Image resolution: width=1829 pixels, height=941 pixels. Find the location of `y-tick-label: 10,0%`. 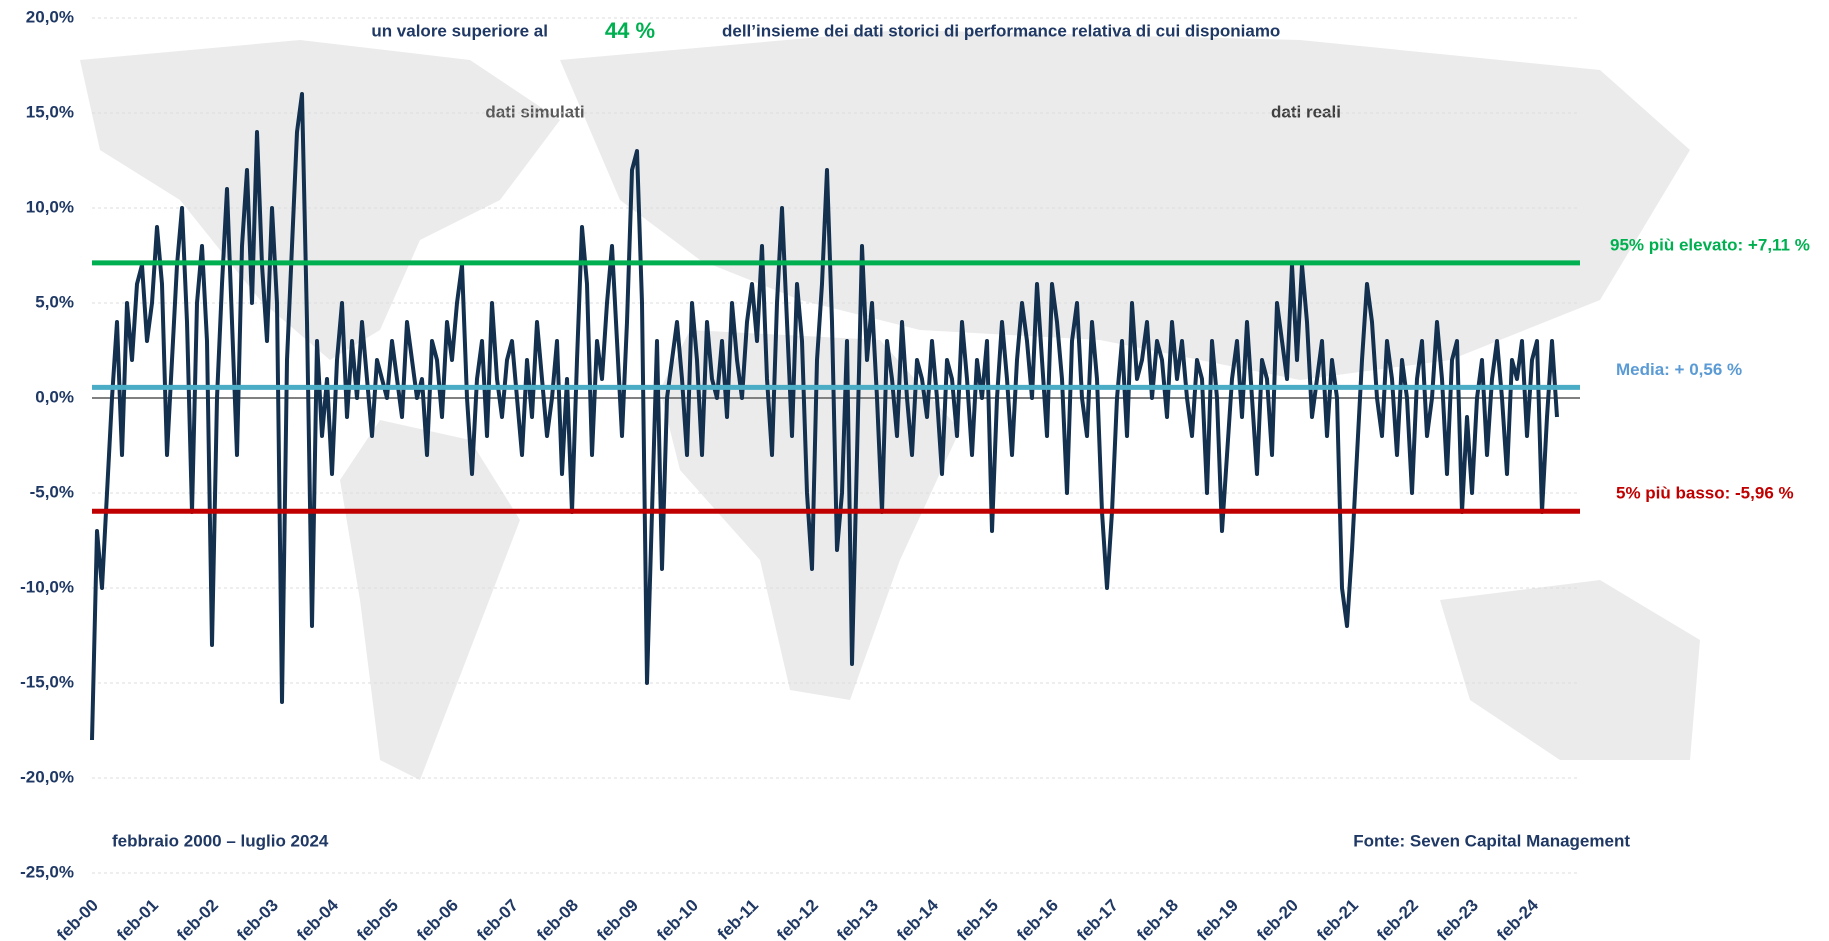

y-tick-label: 10,0% is located at coordinates (50, 206).